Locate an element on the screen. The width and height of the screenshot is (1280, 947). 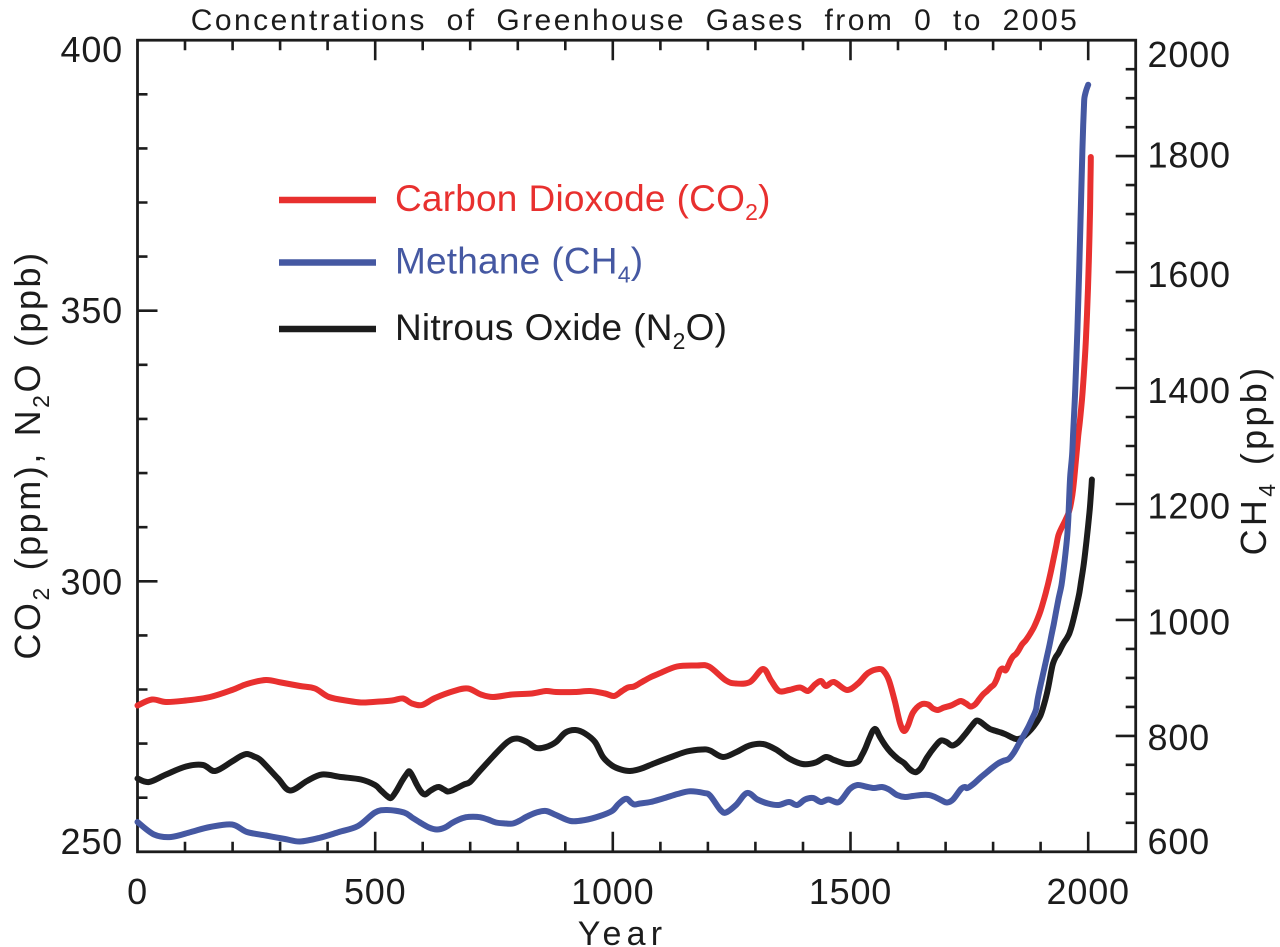
svg-text: Year is located at coordinates (623, 931).